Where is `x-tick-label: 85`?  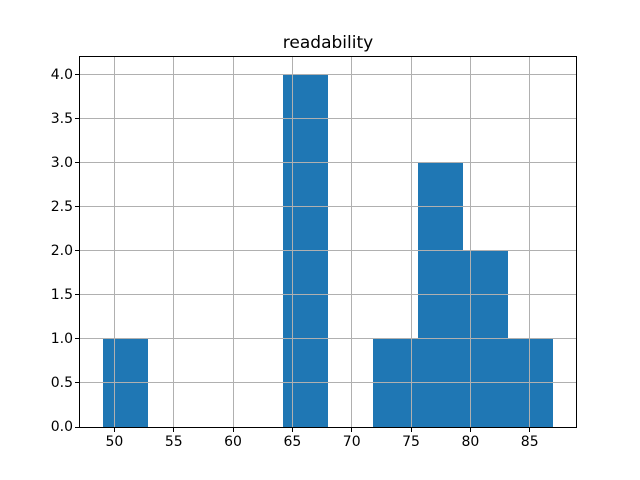 x-tick-label: 85 is located at coordinates (529, 442).